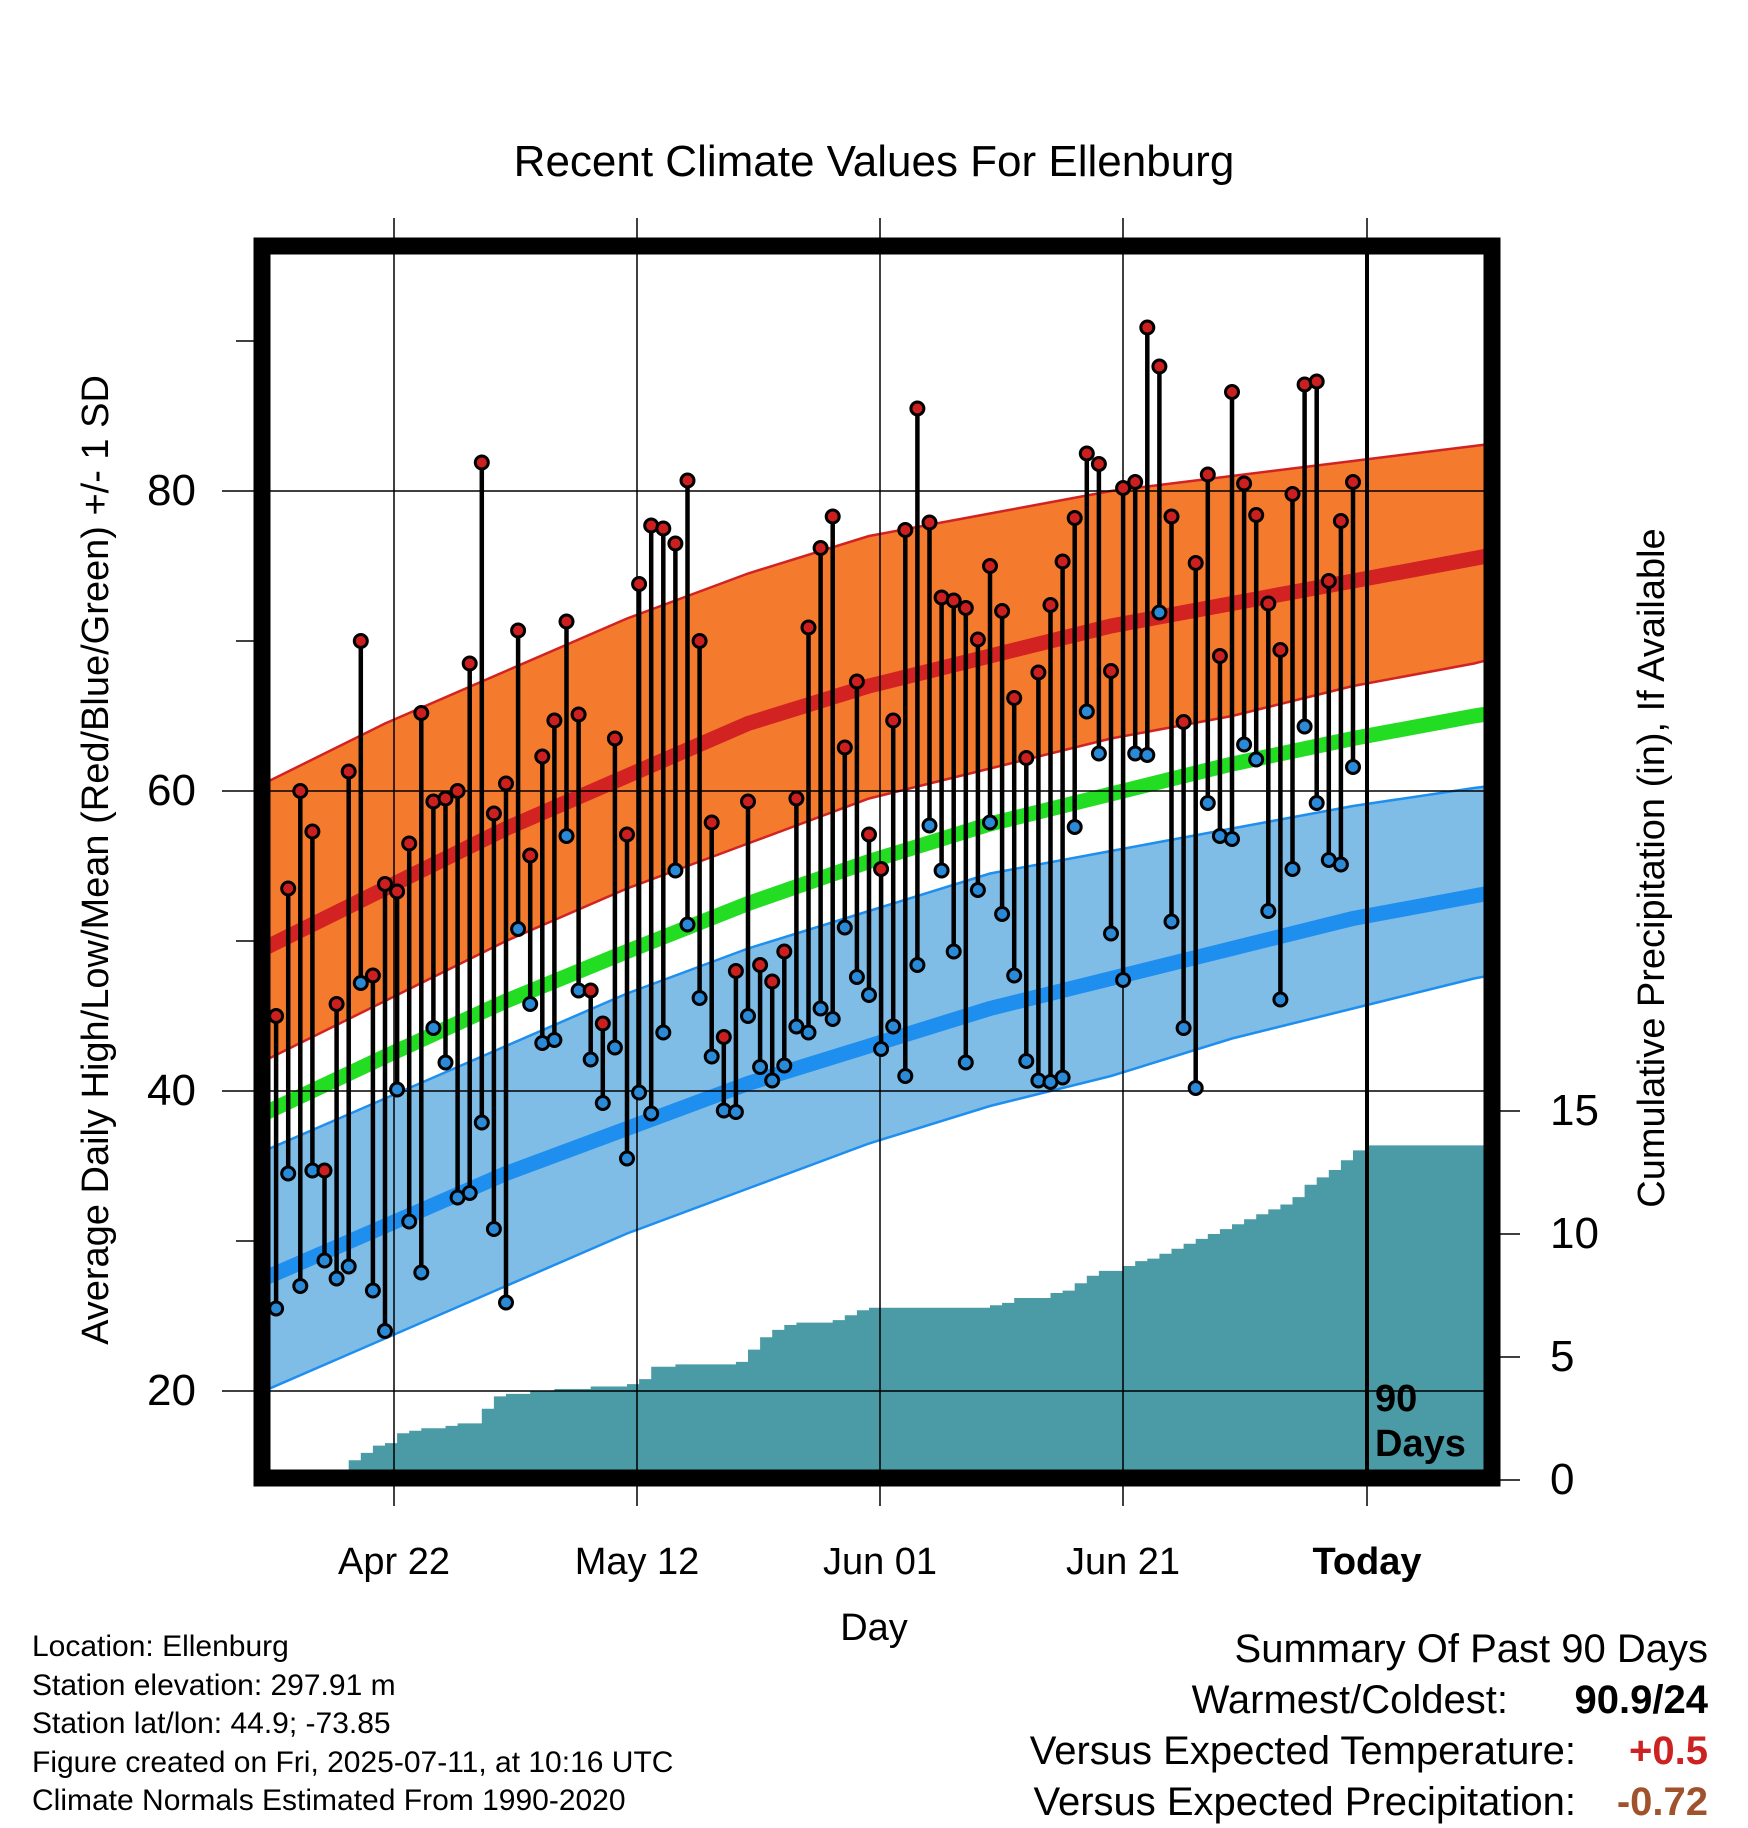 The width and height of the screenshot is (1748, 1828). What do you see at coordinates (1302, 1751) in the screenshot?
I see `vs-temp-label: Versus Expected Temperature:` at bounding box center [1302, 1751].